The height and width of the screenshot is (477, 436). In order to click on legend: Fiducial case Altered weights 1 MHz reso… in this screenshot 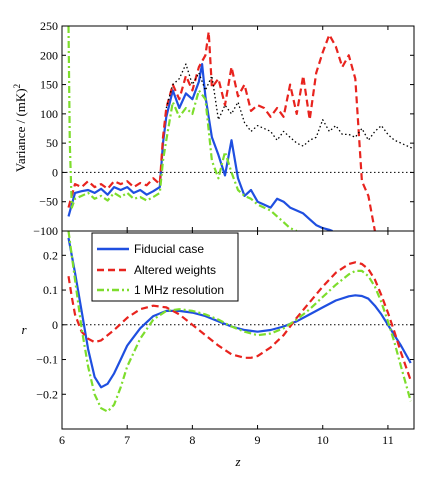, I will do `click(165, 267)`.